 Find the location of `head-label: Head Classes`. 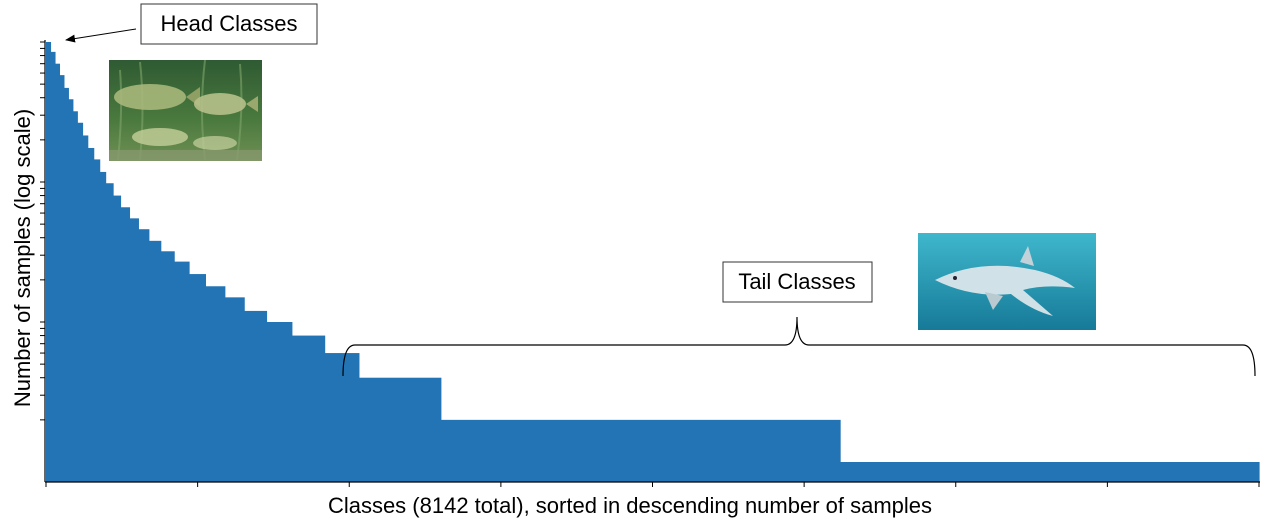

head-label: Head Classes is located at coordinates (229, 23).